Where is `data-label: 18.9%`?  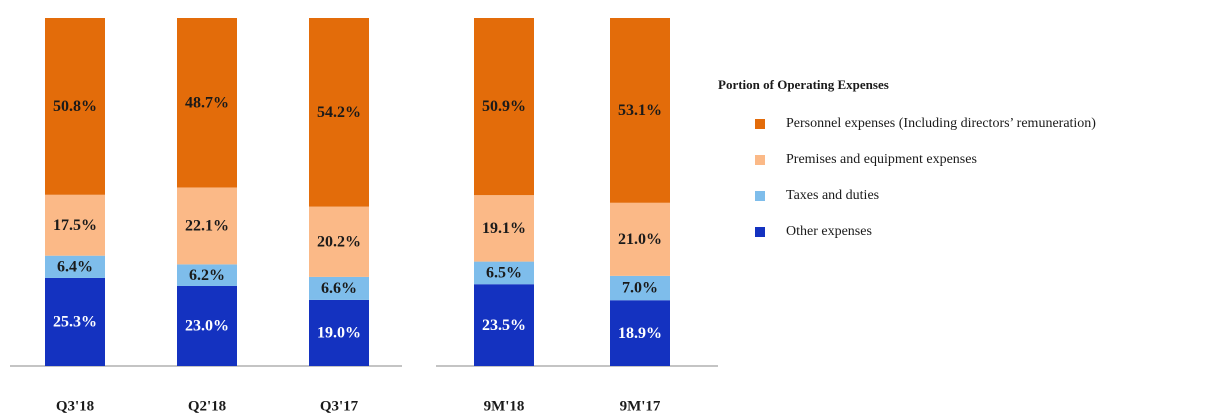 data-label: 18.9% is located at coordinates (640, 333).